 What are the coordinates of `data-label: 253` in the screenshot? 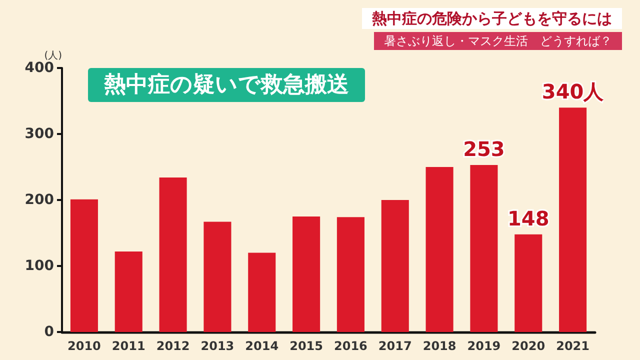 It's located at (484, 149).